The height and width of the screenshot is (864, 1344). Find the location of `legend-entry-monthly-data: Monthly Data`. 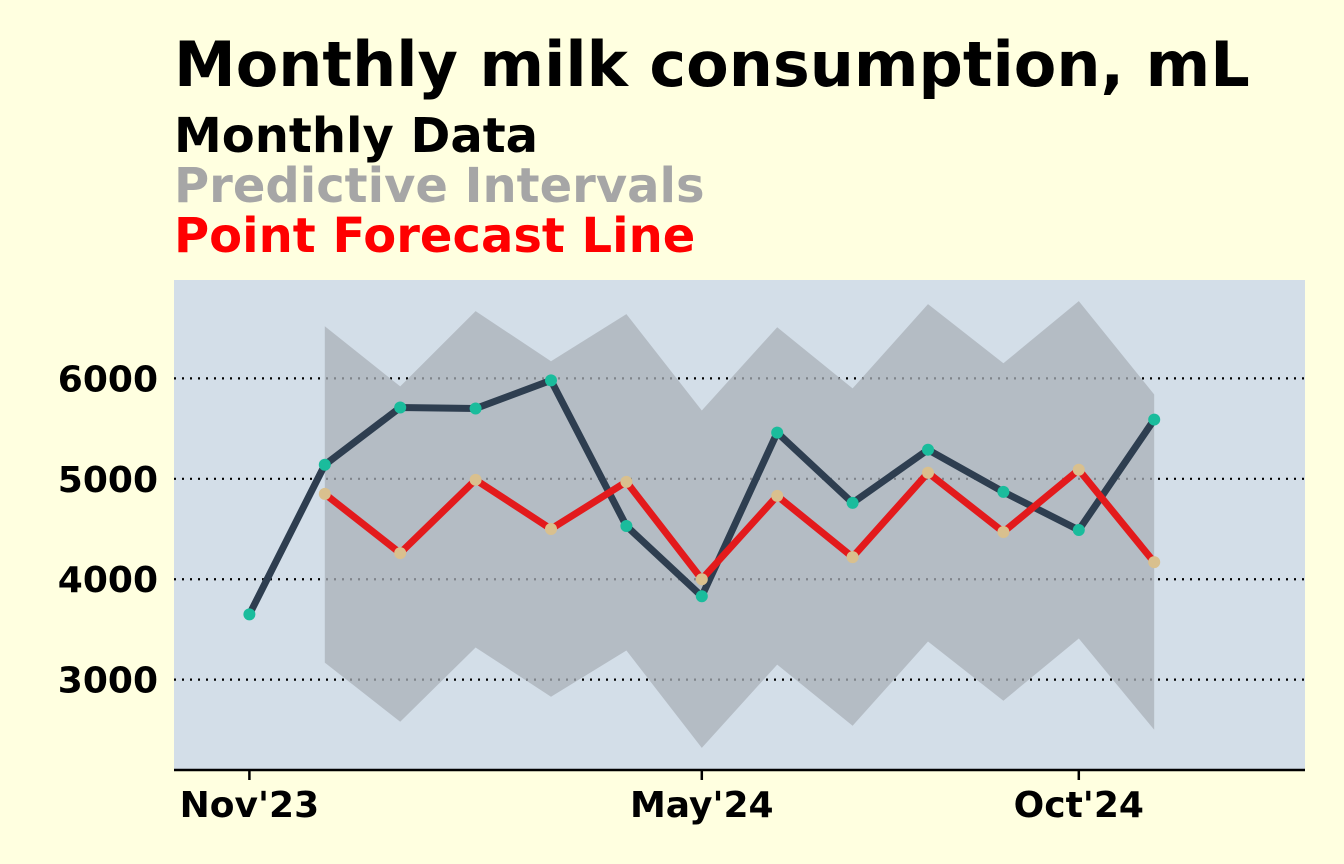

legend-entry-monthly-data: Monthly Data is located at coordinates (356, 136).